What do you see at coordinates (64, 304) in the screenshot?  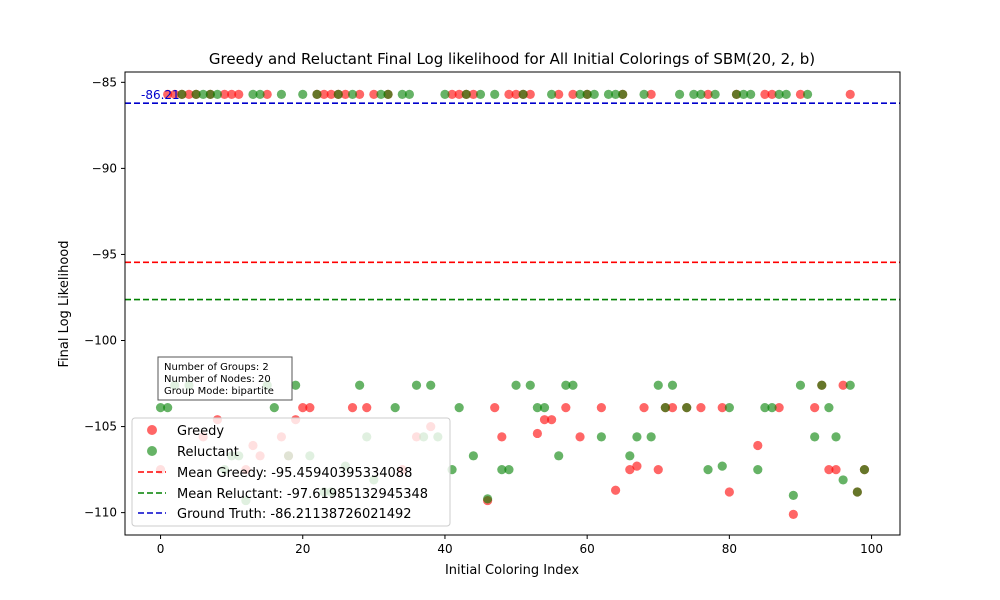 I see `y-axis-label: Final Log Likelihood` at bounding box center [64, 304].